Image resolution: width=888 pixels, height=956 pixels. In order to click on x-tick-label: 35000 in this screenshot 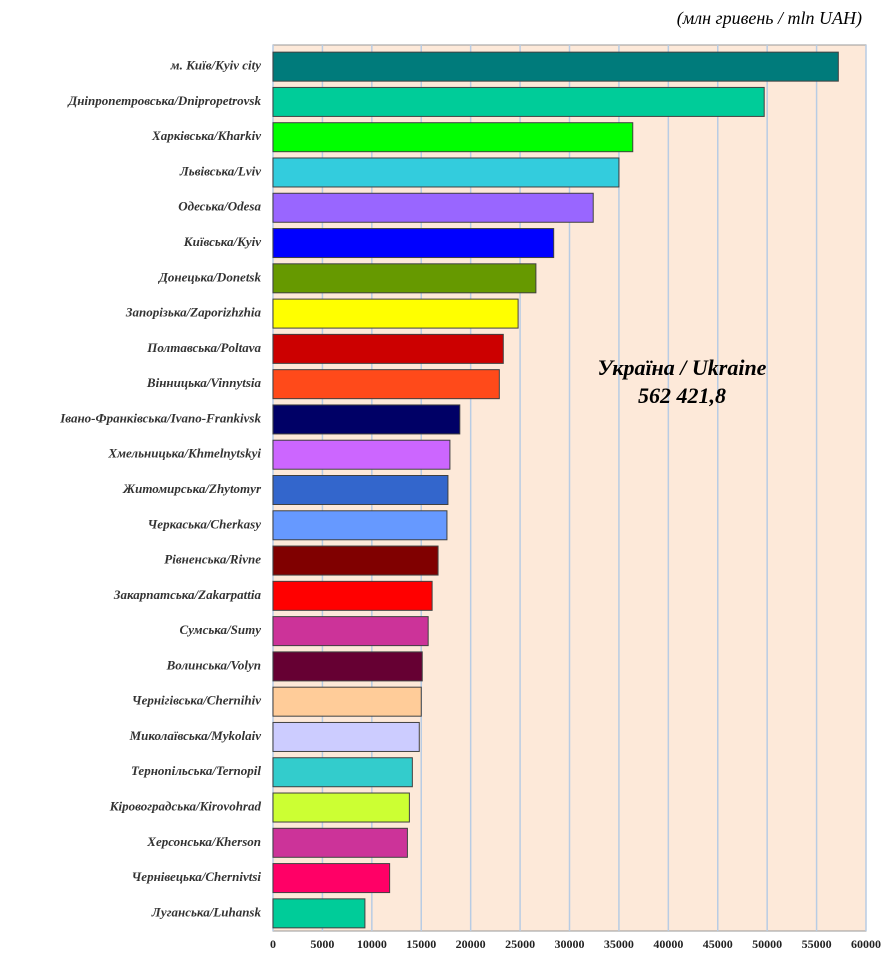, I will do `click(619, 944)`.